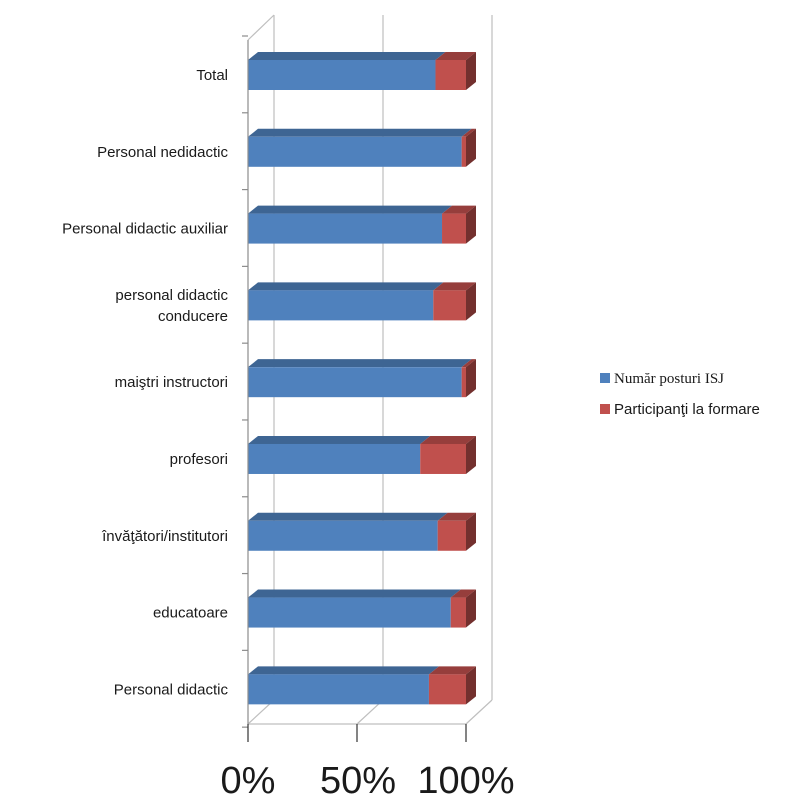 Image resolution: width=811 pixels, height=806 pixels. What do you see at coordinates (199, 459) in the screenshot?
I see `category-label: profesori` at bounding box center [199, 459].